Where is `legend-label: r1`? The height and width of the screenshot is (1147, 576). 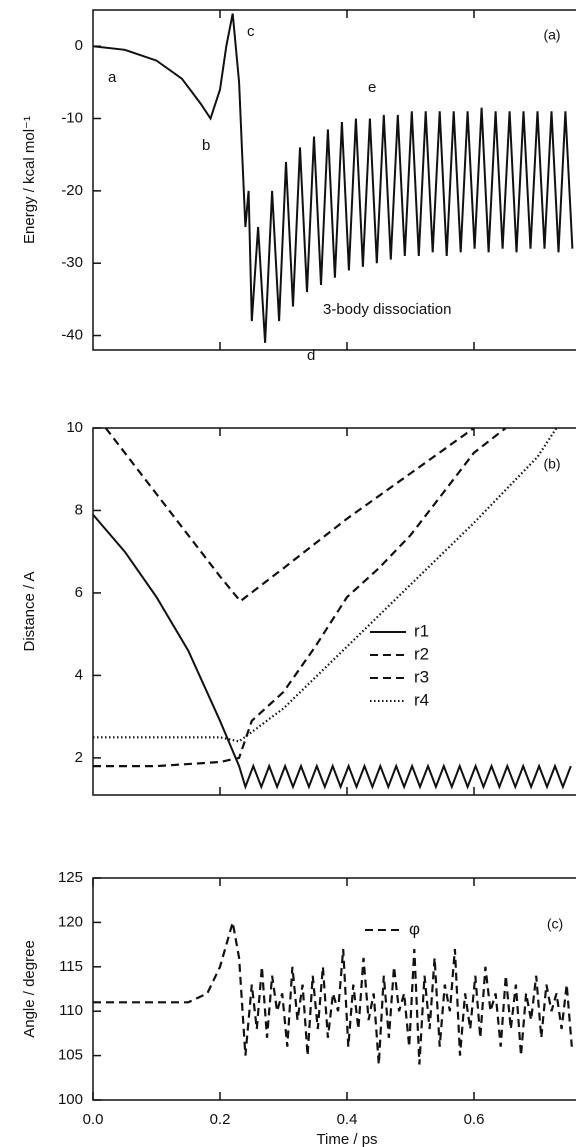
legend-label: r1 is located at coordinates (421, 630).